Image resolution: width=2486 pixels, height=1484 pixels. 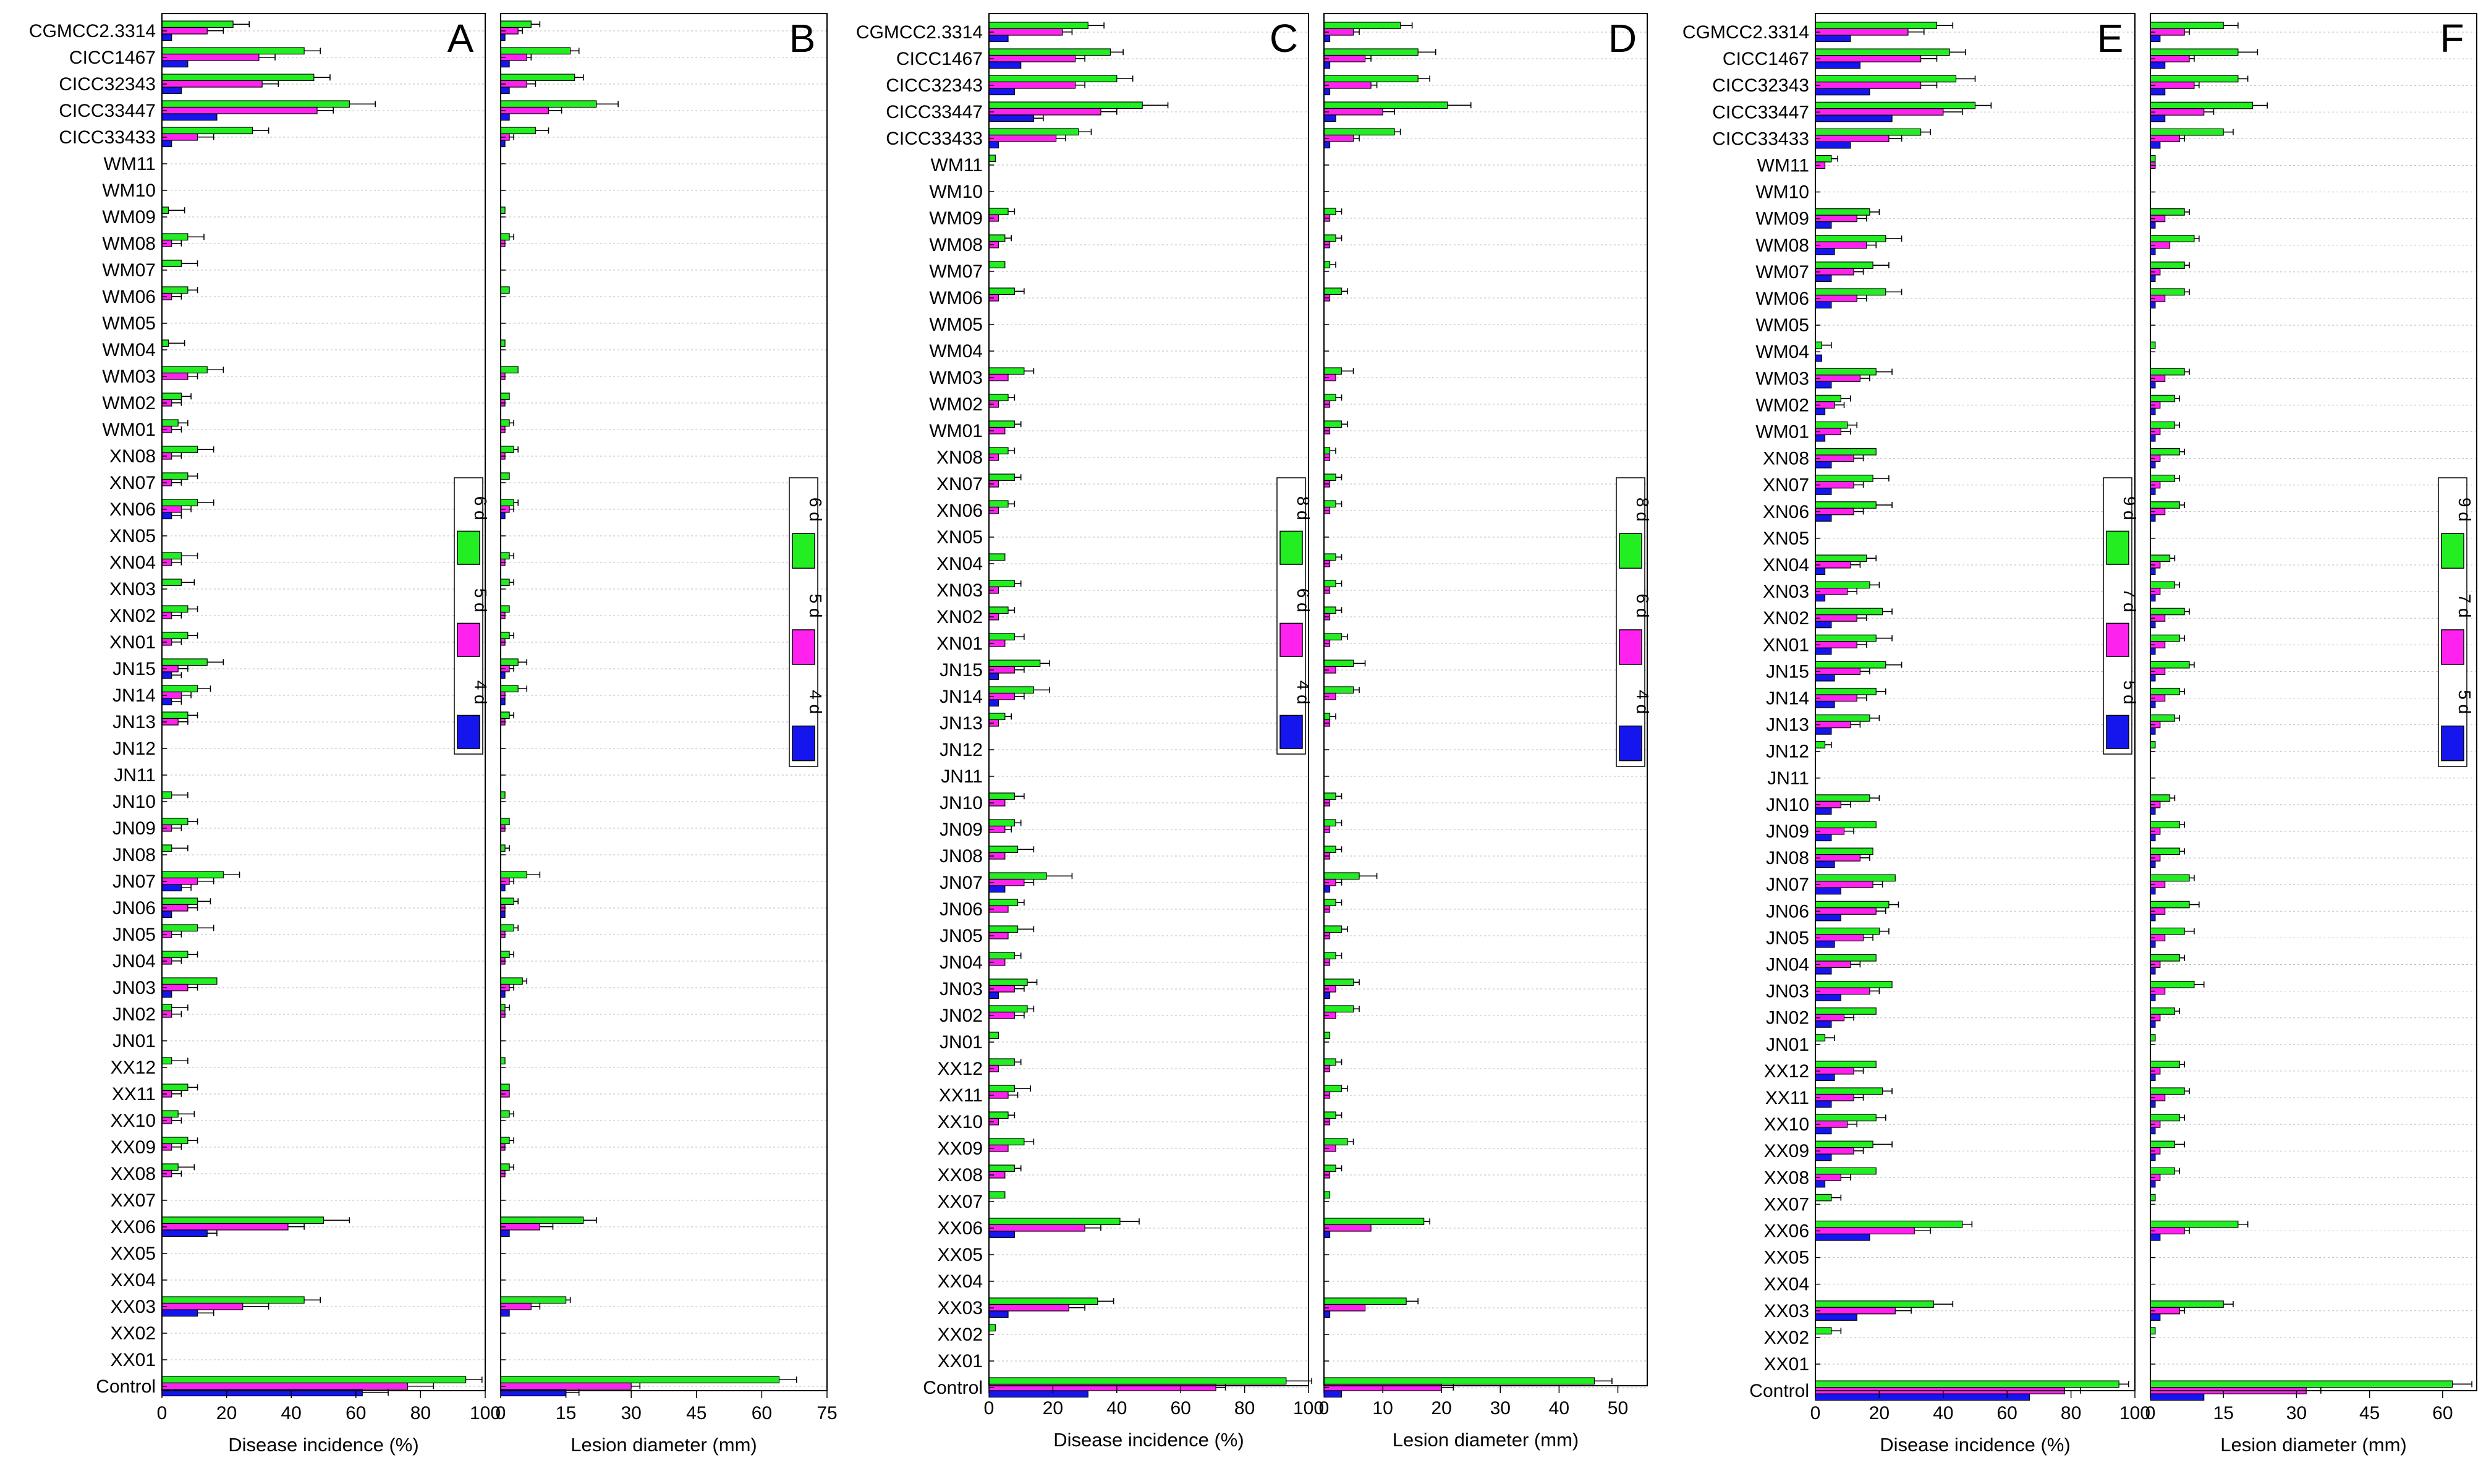 What do you see at coordinates (815, 510) in the screenshot?
I see `legend-label: 6 d` at bounding box center [815, 510].